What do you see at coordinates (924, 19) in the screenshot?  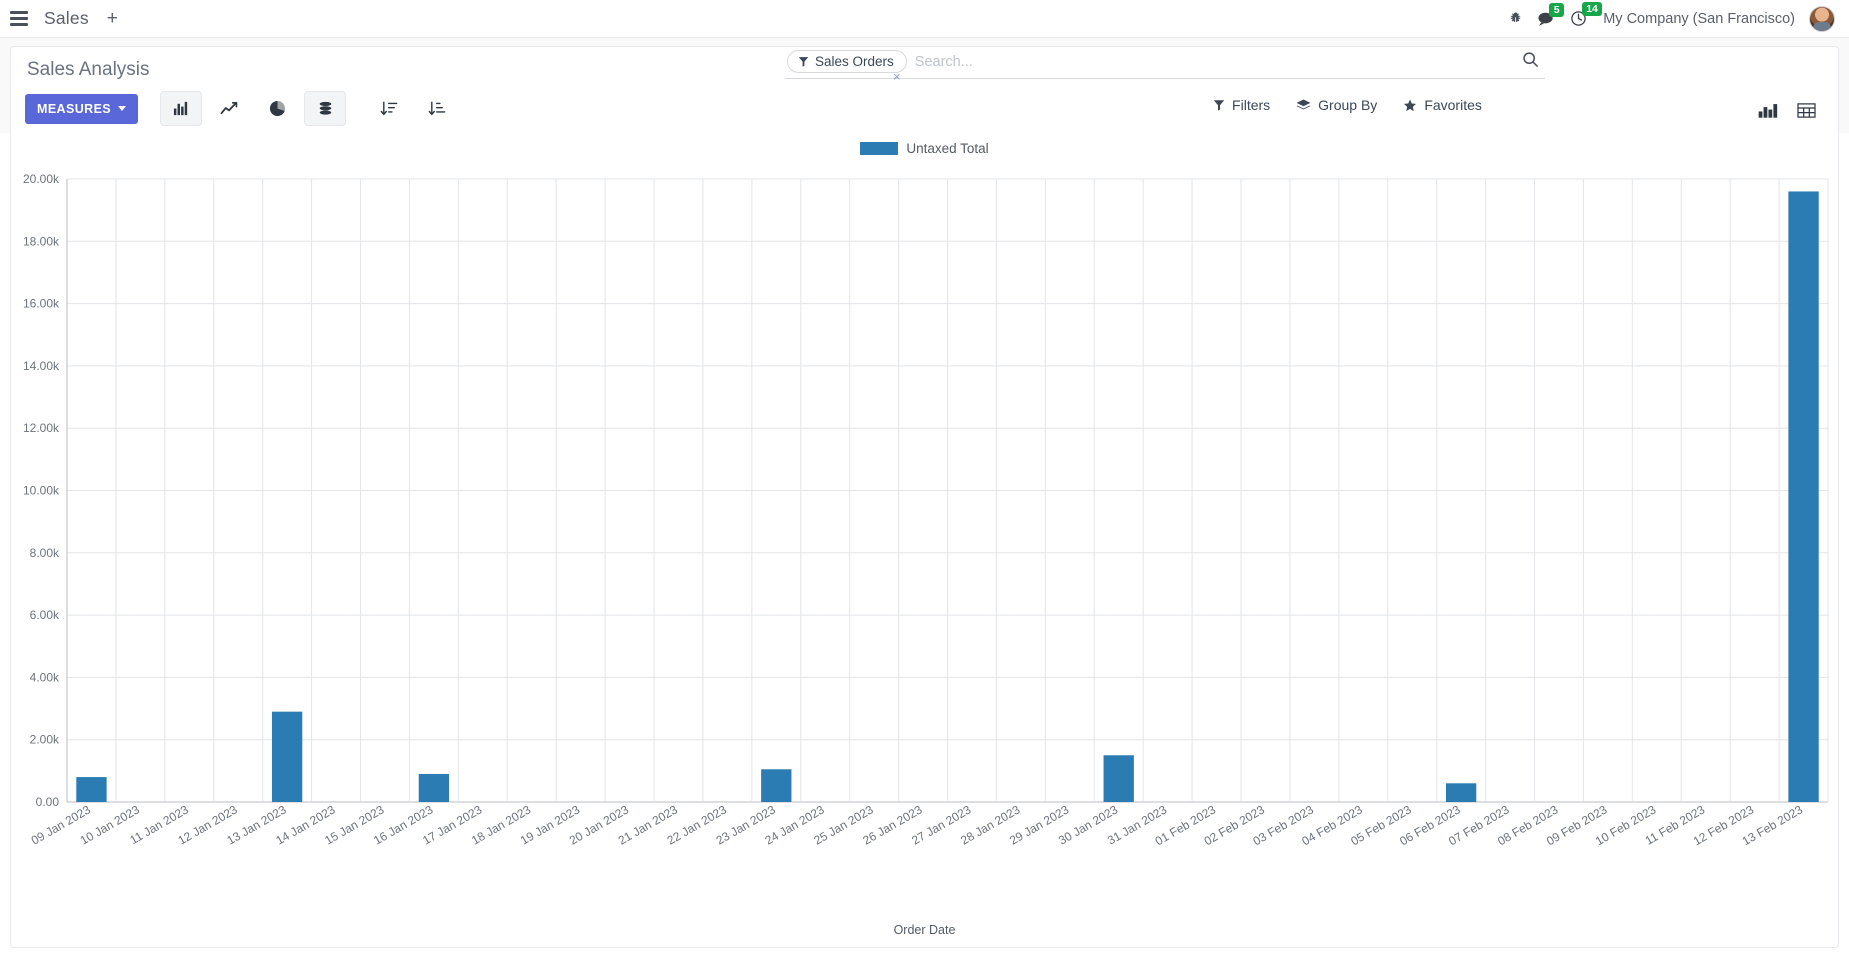 I see `top-navbar: Sales + 5 14 My Company (San Francisco)` at bounding box center [924, 19].